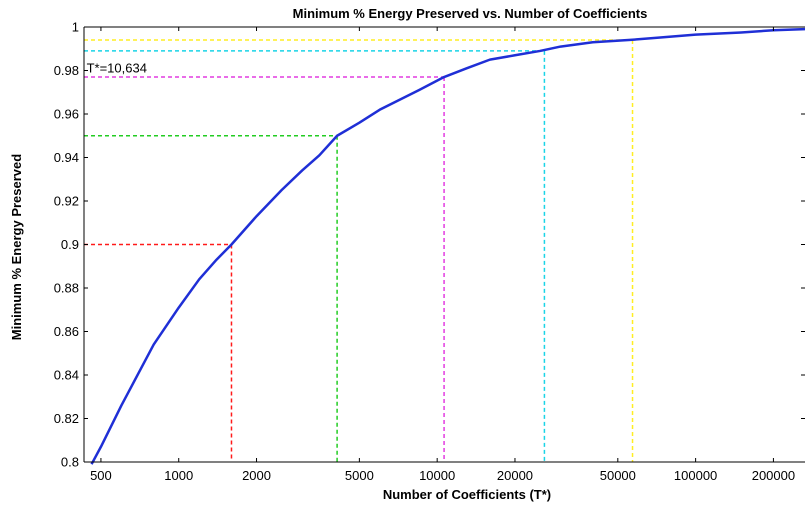 Image resolution: width=805 pixels, height=506 pixels. Describe the element at coordinates (66, 288) in the screenshot. I see `y-tick-label-4: 0.88` at that location.